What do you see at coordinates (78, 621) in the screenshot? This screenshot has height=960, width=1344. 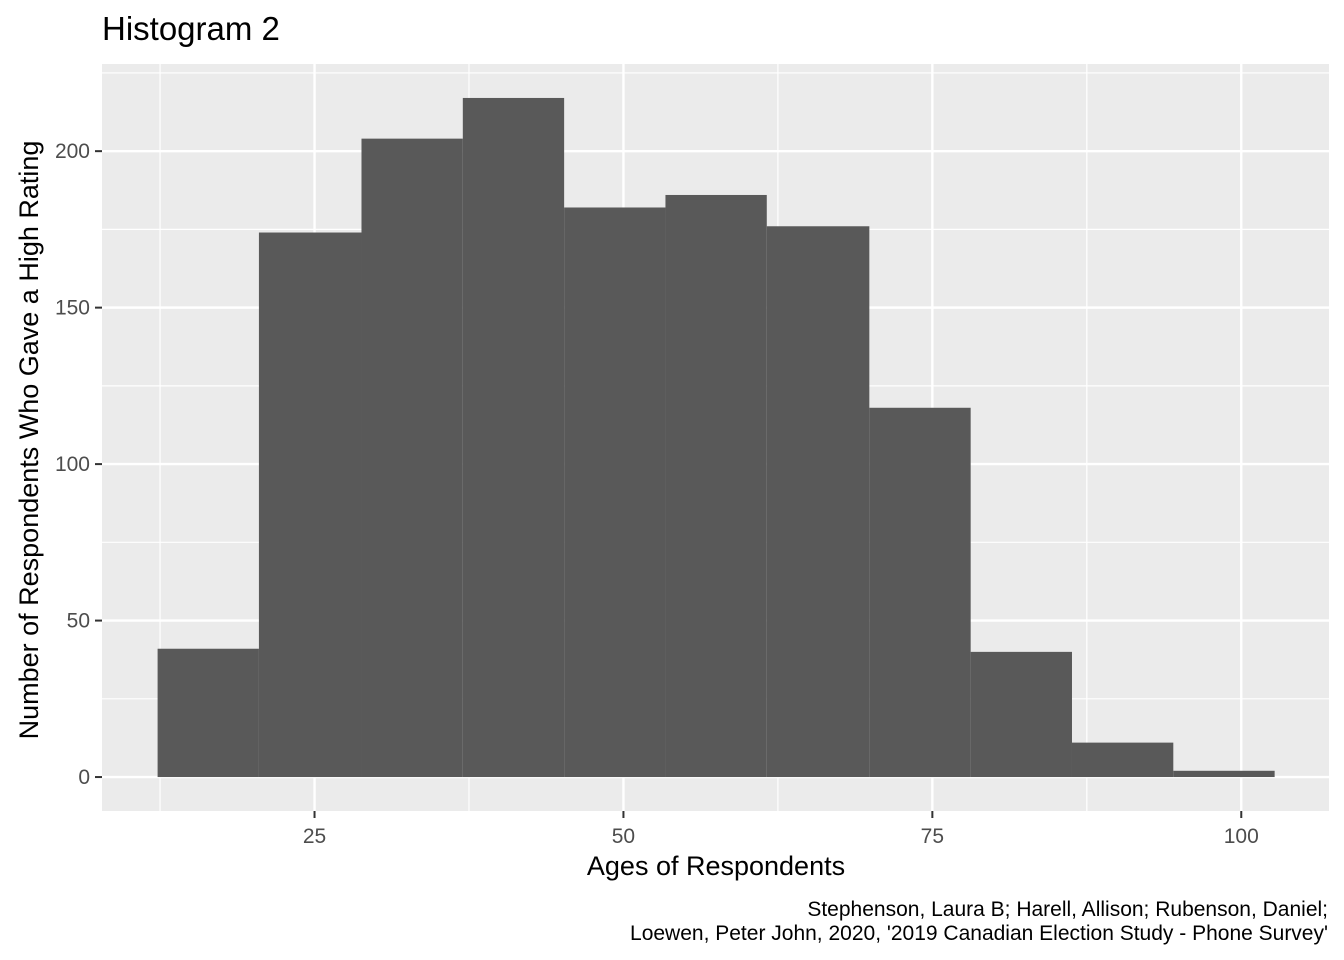 I see `y-tick-label-1: 50` at bounding box center [78, 621].